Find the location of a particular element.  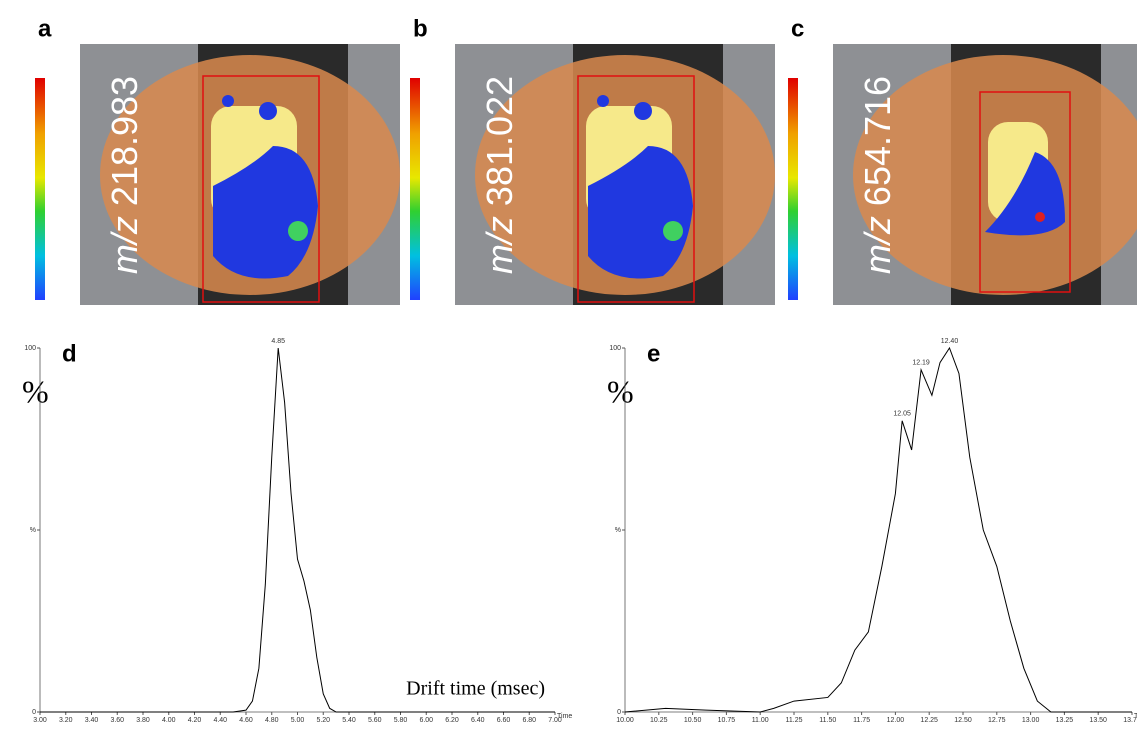

x-tick-label: 3.40 is located at coordinates (92, 720).